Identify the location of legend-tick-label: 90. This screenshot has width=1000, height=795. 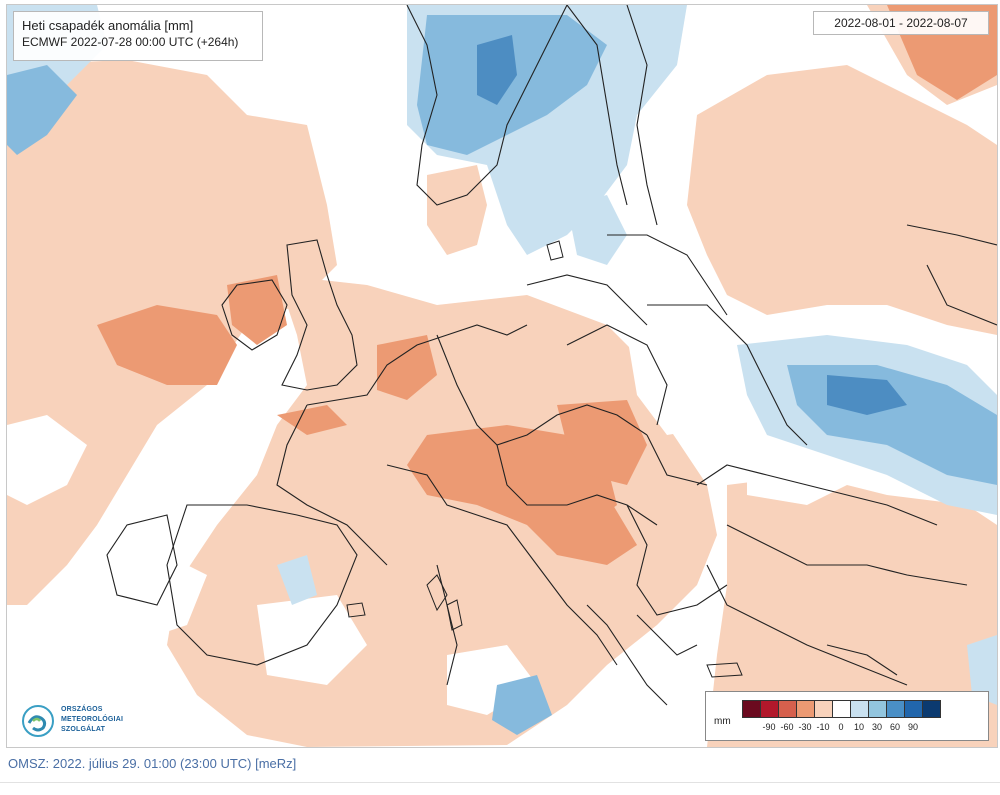
(913, 727).